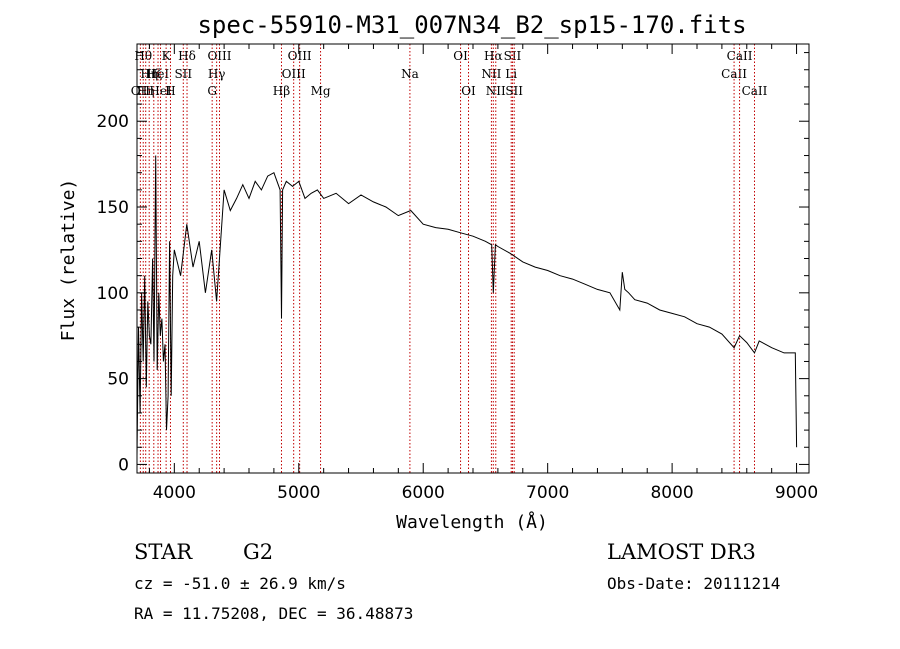 The width and height of the screenshot is (900, 649). I want to click on marker-label-29: CaII, so click(755, 91).